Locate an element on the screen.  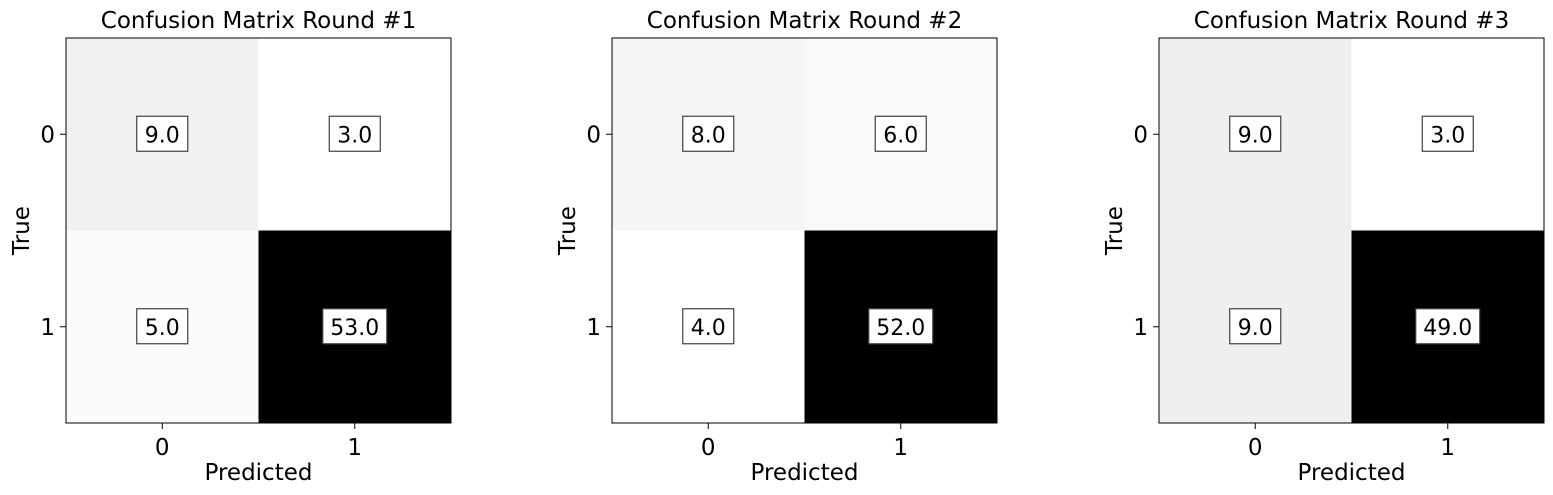
chart-title: Confusion Matrix Round #1 is located at coordinates (258, 21).